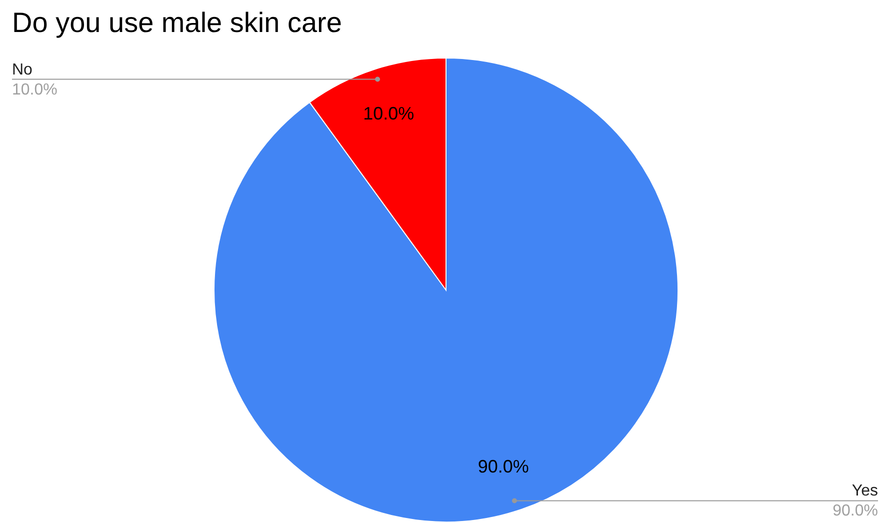 This screenshot has width=882, height=523. What do you see at coordinates (388, 113) in the screenshot?
I see `data-label: 10.0%` at bounding box center [388, 113].